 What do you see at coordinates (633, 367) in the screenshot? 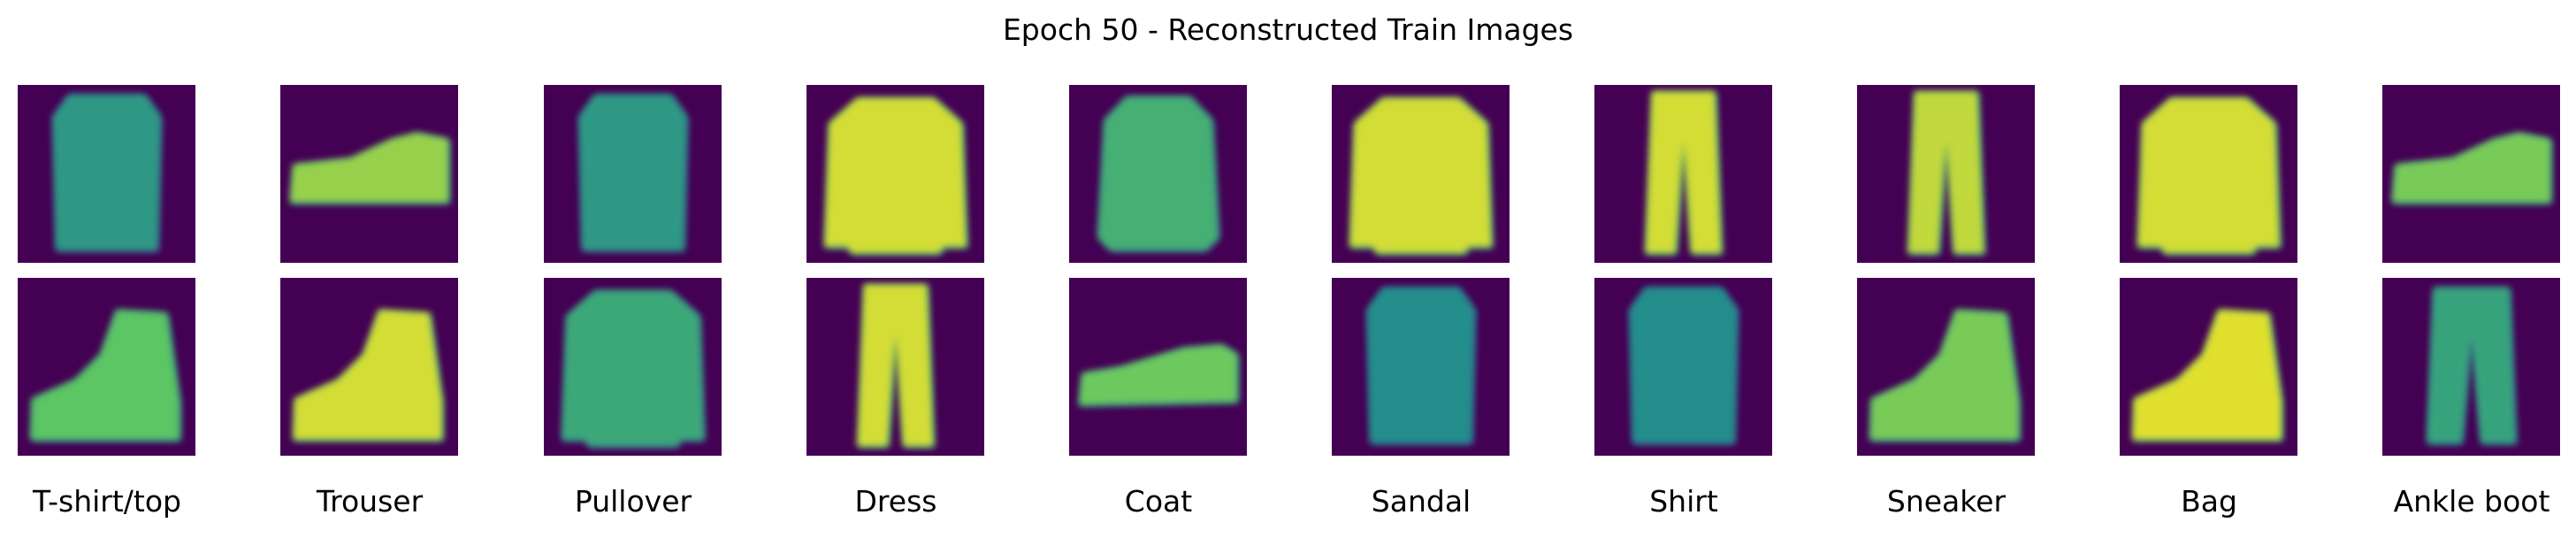
I see `image-pullover-row2` at bounding box center [633, 367].